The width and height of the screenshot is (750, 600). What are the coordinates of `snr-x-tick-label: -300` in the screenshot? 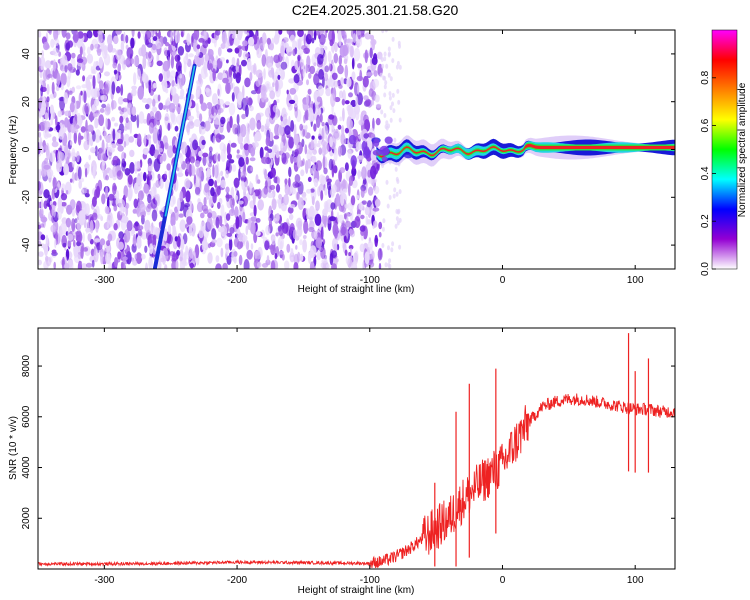 It's located at (104, 580).